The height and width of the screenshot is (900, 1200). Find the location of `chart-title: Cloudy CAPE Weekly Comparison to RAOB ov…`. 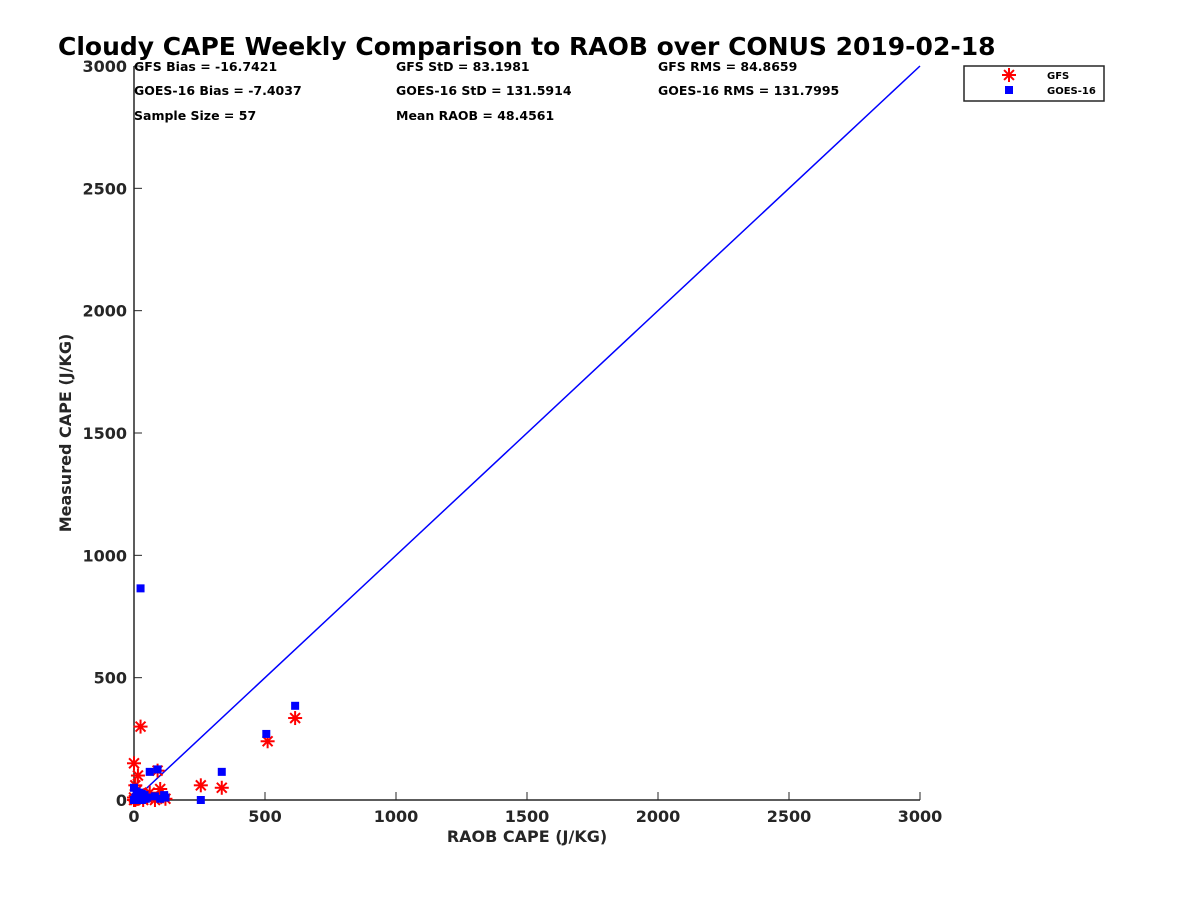

chart-title: Cloudy CAPE Weekly Comparison to RAOB ov… is located at coordinates (527, 46).